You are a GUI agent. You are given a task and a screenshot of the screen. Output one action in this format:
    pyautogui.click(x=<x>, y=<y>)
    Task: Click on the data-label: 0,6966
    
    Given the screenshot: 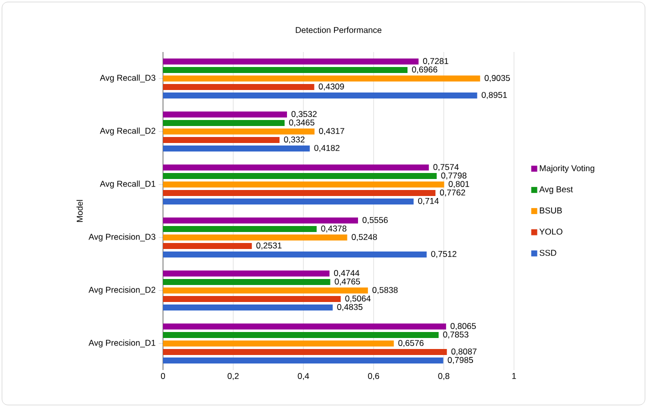 What is the action you would take?
    pyautogui.click(x=425, y=70)
    